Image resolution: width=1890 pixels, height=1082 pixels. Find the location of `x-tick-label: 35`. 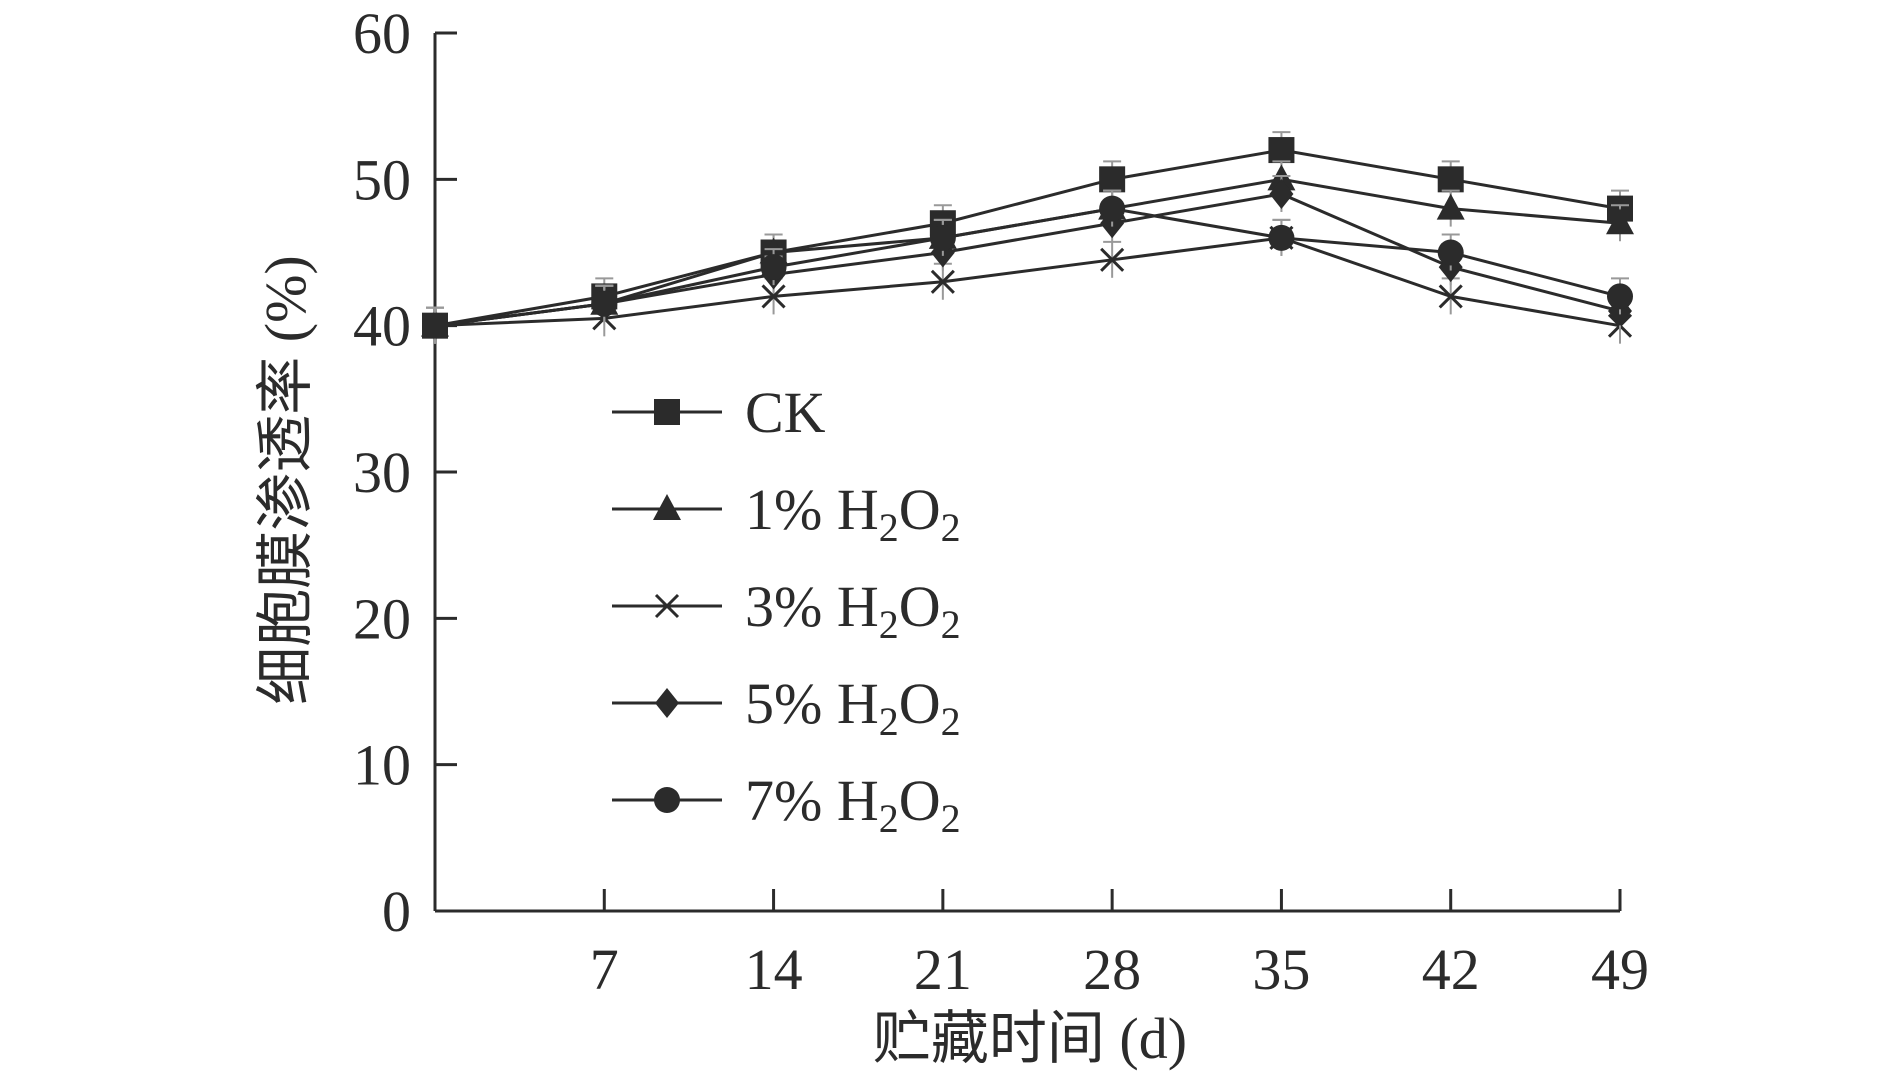

x-tick-label: 35 is located at coordinates (1281, 969).